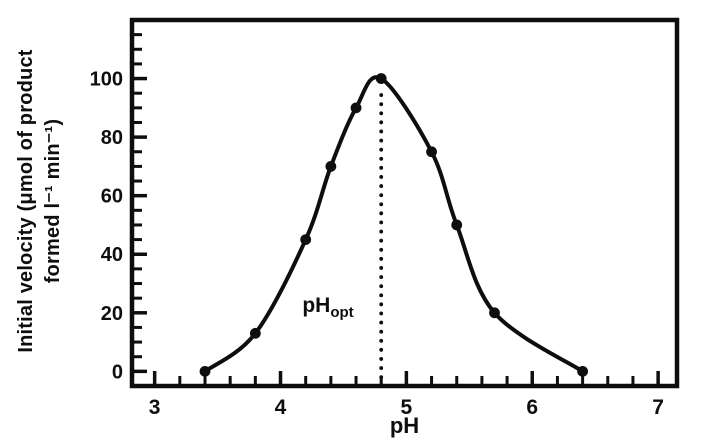 The height and width of the screenshot is (447, 702). I want to click on x-tick-label: 3, so click(155, 407).